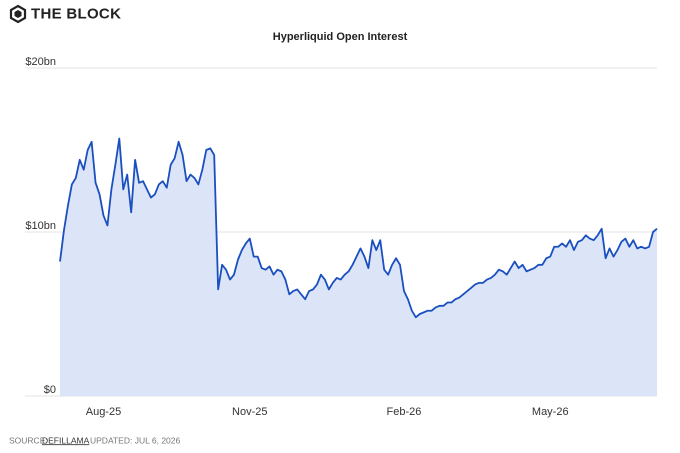 Image resolution: width=680 pixels, height=453 pixels. Describe the element at coordinates (66, 440) in the screenshot. I see `source-link: DEFILLAMA` at that location.